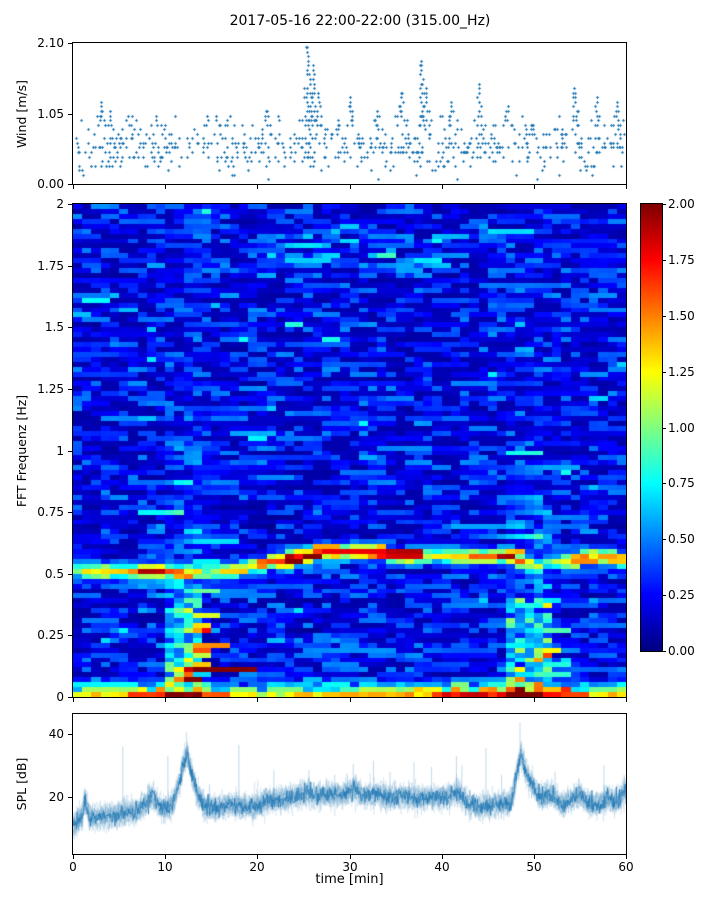 The width and height of the screenshot is (720, 900). Describe the element at coordinates (681, 428) in the screenshot. I see `tick-label: 1.00` at that location.